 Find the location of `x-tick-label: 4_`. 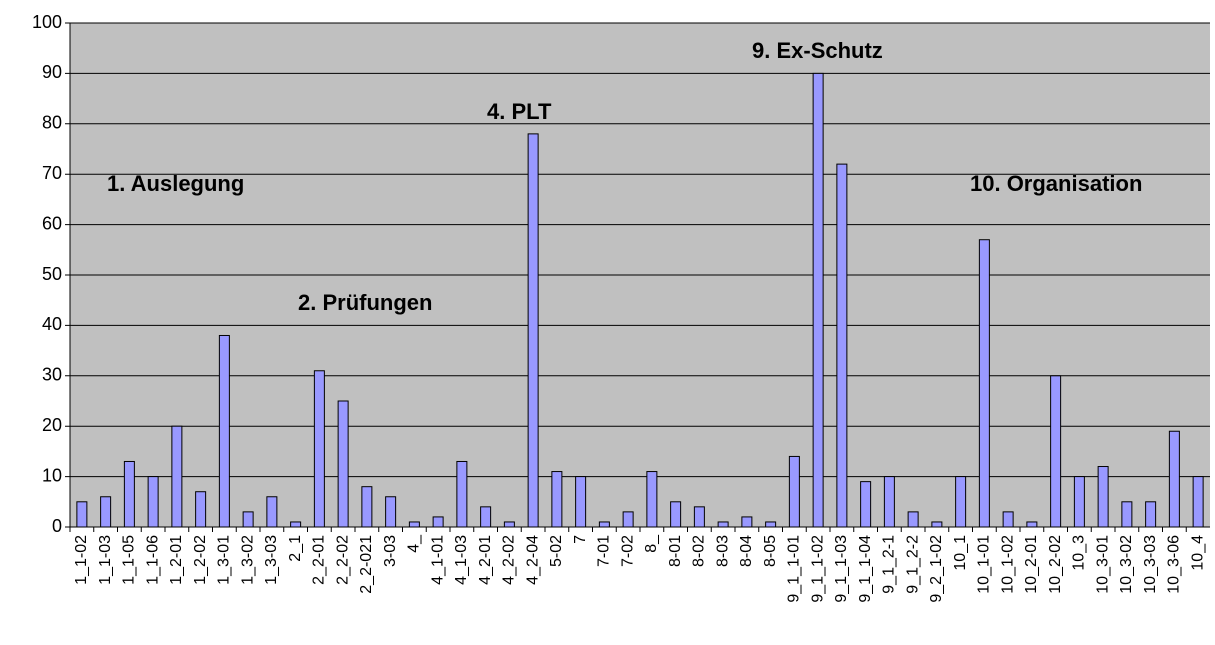

x-tick-label: 4_ is located at coordinates (414, 543).